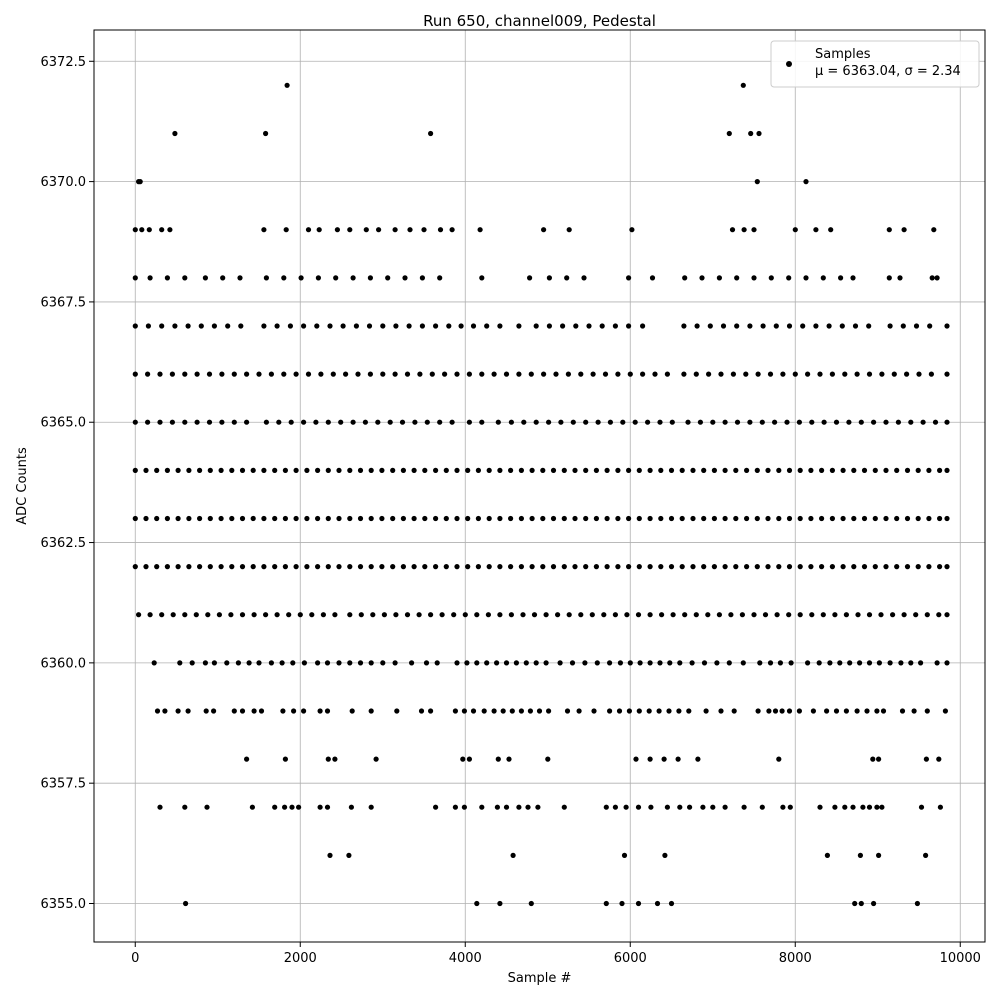 The width and height of the screenshot is (1000, 1000). Describe the element at coordinates (64, 62) in the screenshot. I see `y-tick-label: 6372.5` at that location.